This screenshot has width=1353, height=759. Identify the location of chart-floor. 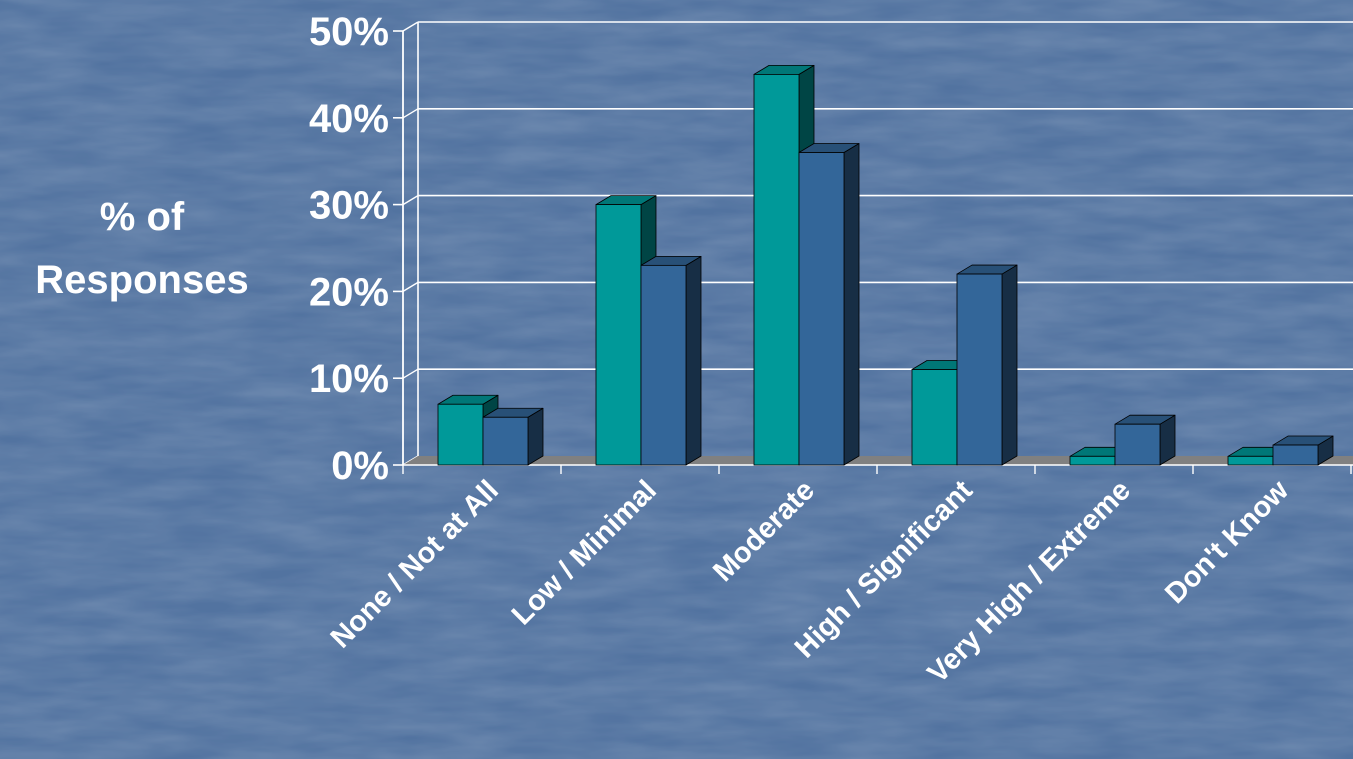
(878, 460).